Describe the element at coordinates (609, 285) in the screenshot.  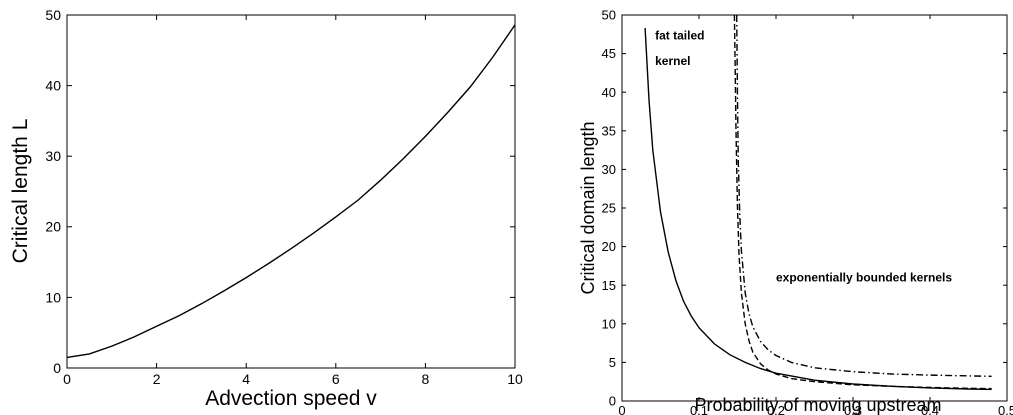
I see `right-y-tick-label: 15` at that location.